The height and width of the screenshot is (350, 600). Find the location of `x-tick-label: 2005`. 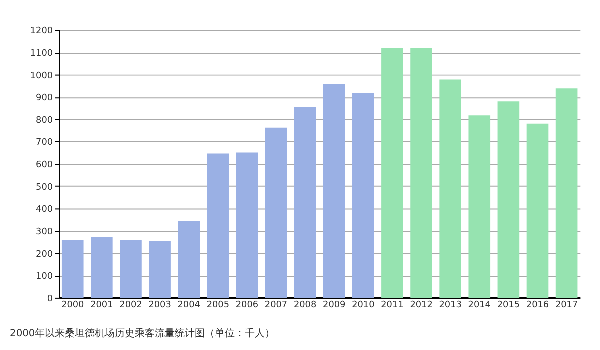

x-tick-label: 2005 is located at coordinates (218, 305).